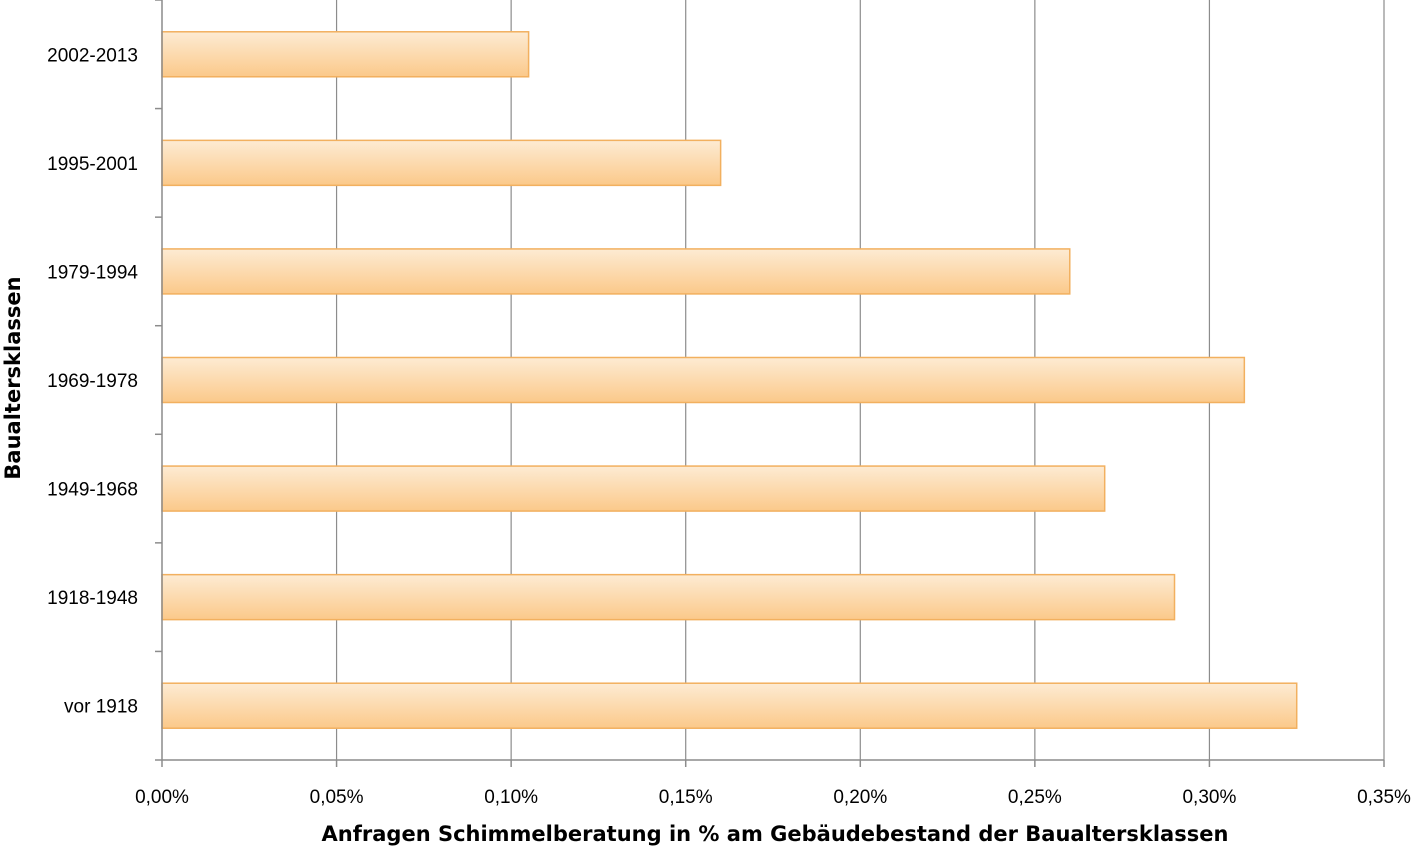 This screenshot has height=847, width=1414. I want to click on bar-vor-1918, so click(729, 705).